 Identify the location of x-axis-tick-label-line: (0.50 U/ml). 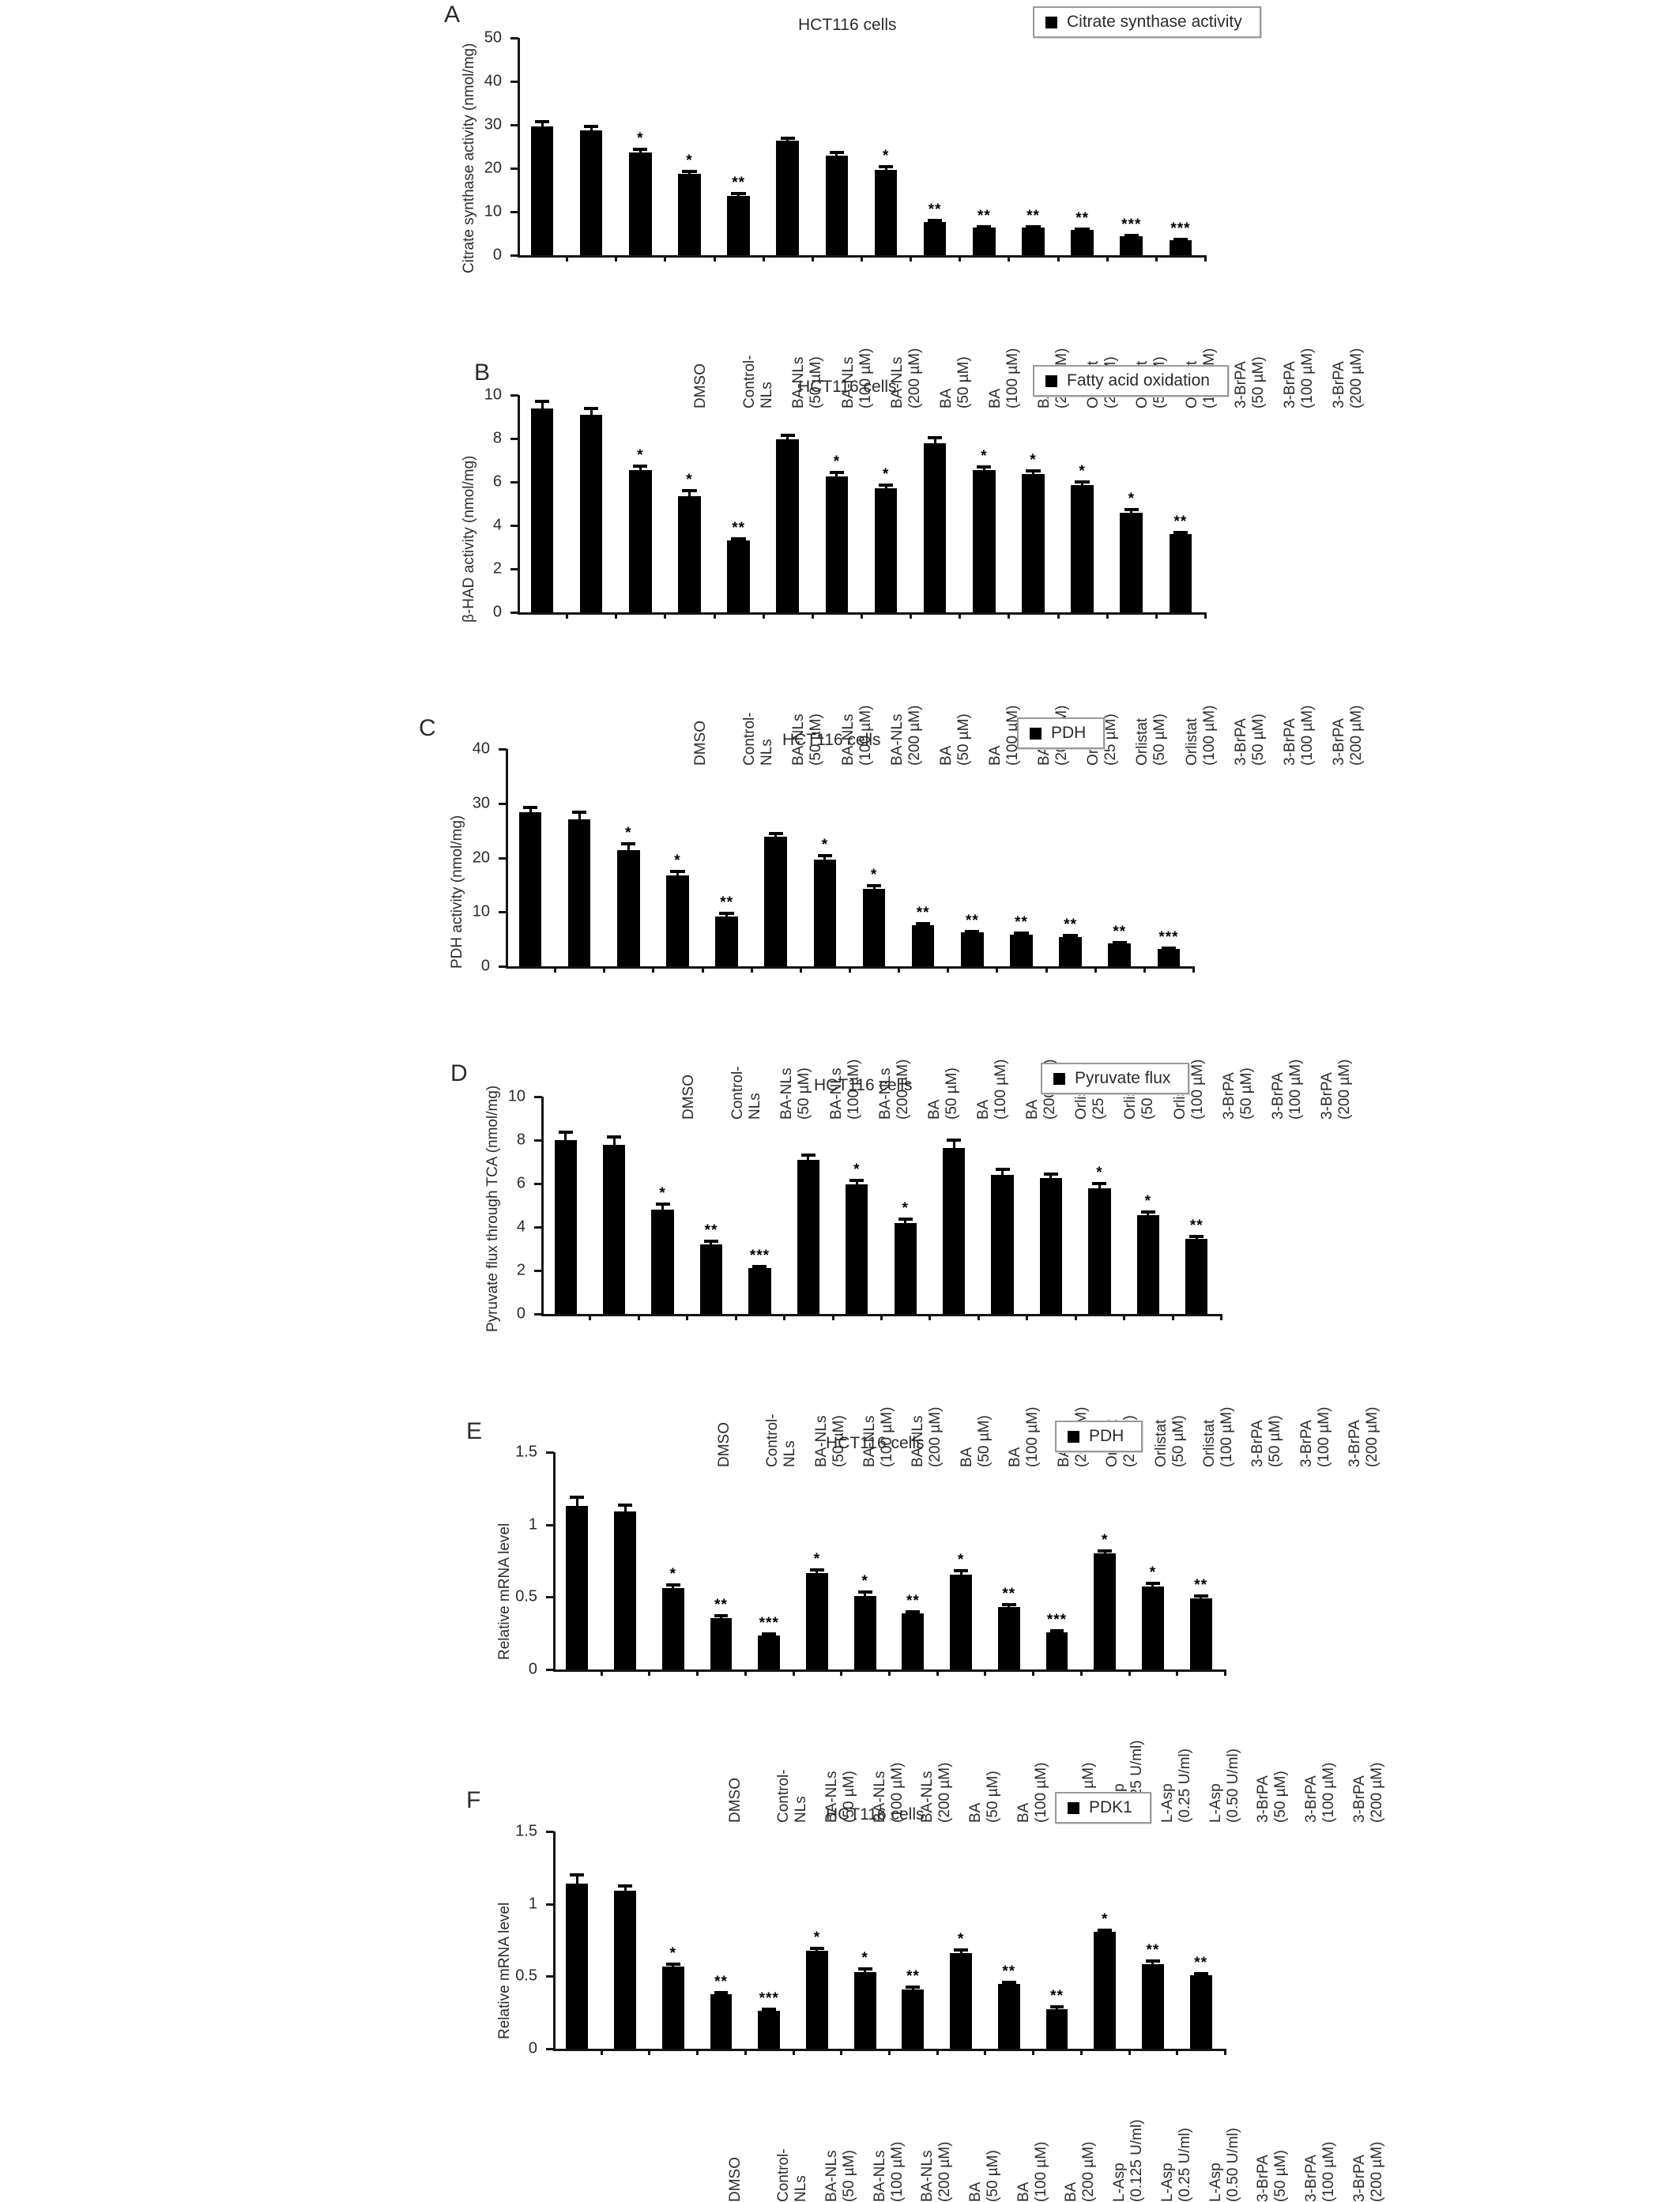
(1232, 2165).